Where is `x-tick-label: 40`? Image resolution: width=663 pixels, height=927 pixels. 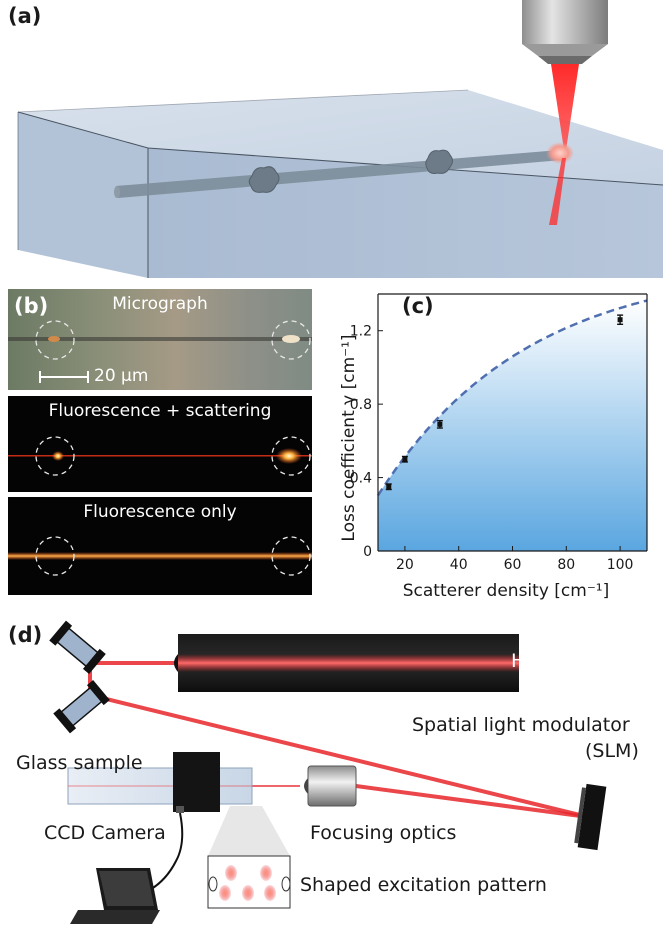 x-tick-label: 40 is located at coordinates (459, 565).